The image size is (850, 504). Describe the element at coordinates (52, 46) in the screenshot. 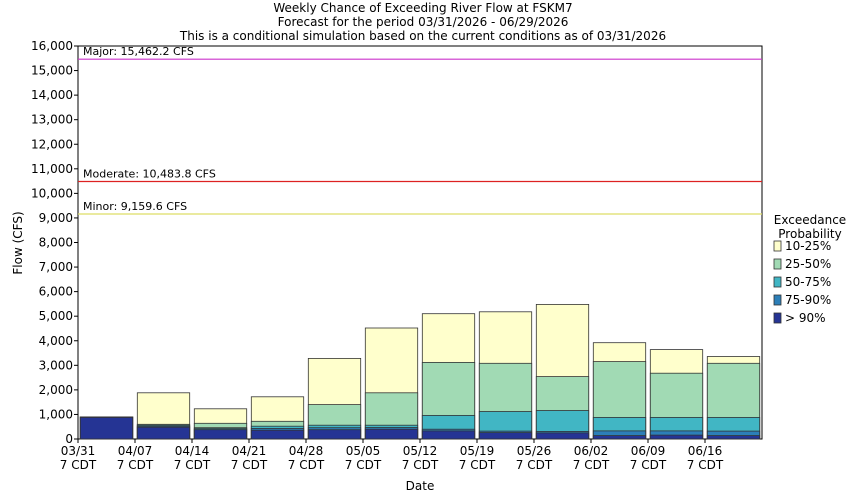

I see `y-tick-label: 16,000` at that location.